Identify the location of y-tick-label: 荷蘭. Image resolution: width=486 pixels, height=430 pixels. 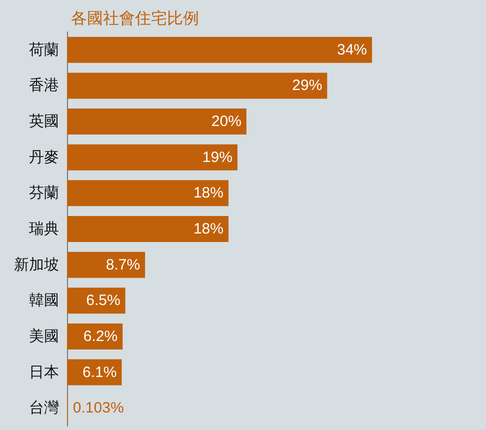
(44, 49).